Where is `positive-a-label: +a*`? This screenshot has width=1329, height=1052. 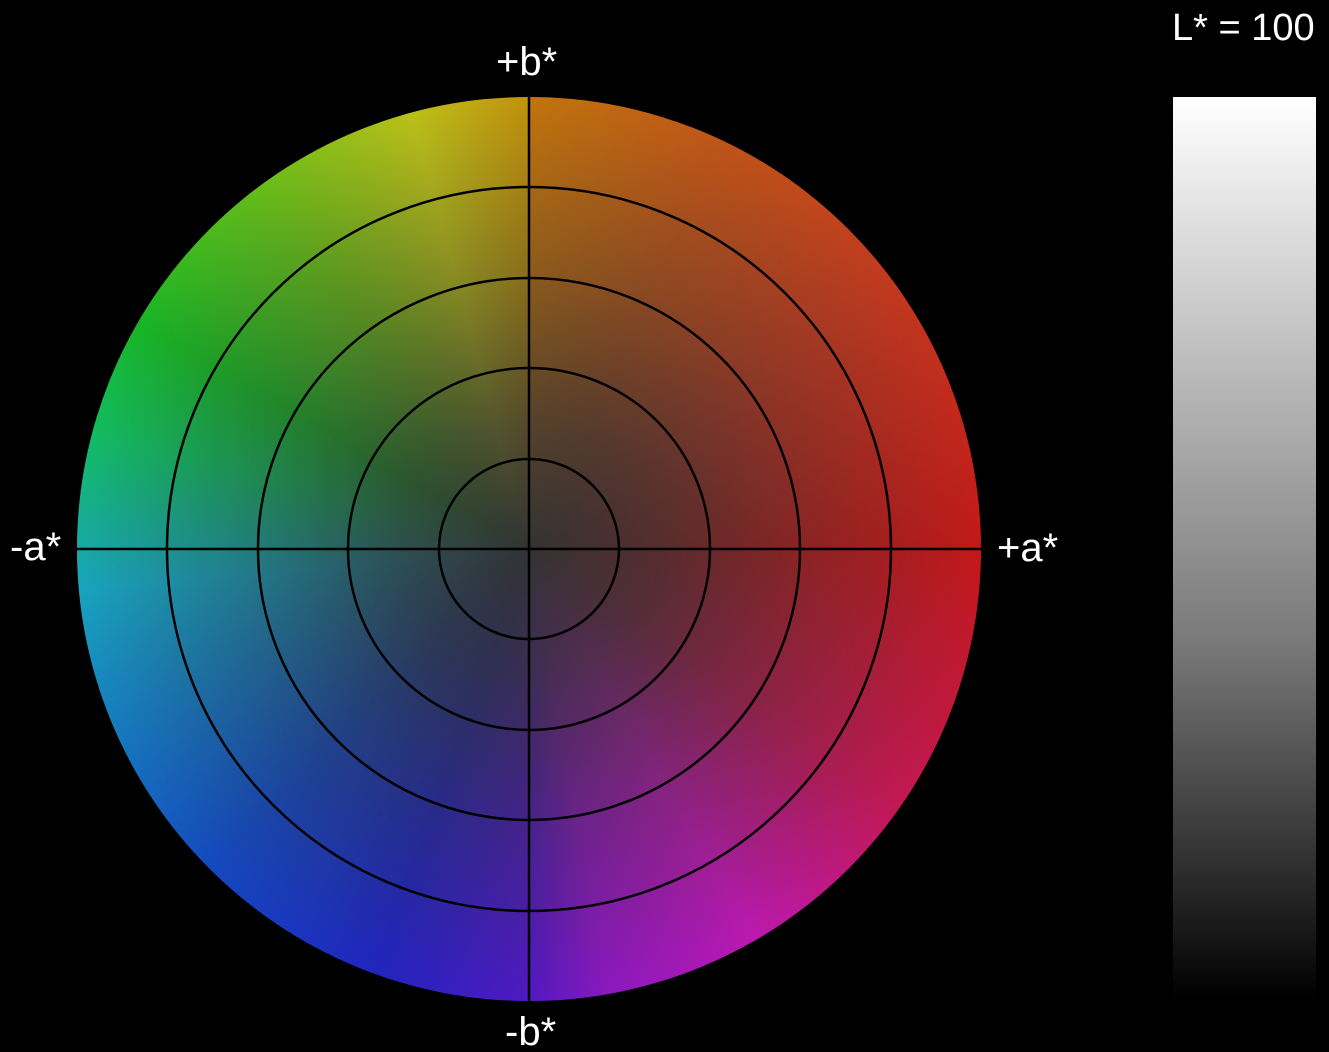 positive-a-label: +a* is located at coordinates (1028, 548).